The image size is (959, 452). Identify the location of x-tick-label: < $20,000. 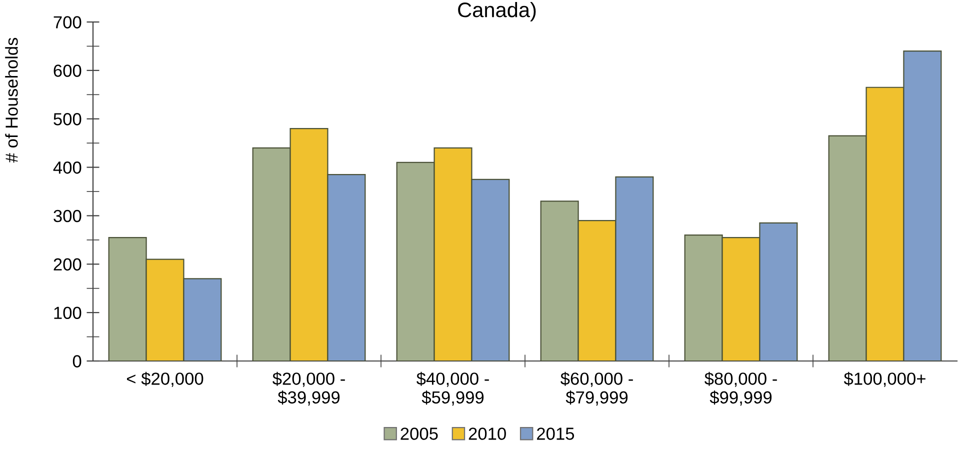
(165, 379).